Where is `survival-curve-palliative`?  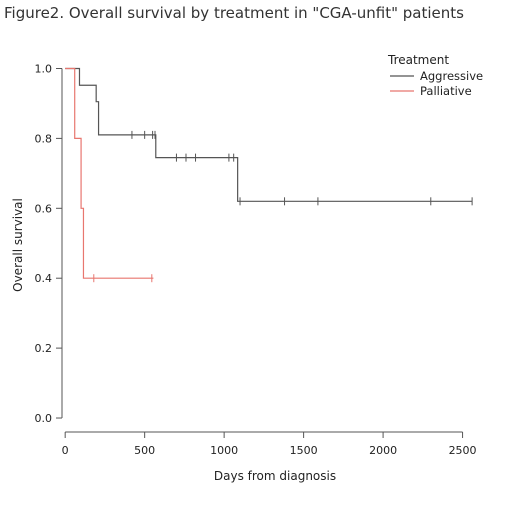 survival-curve-palliative is located at coordinates (109, 173).